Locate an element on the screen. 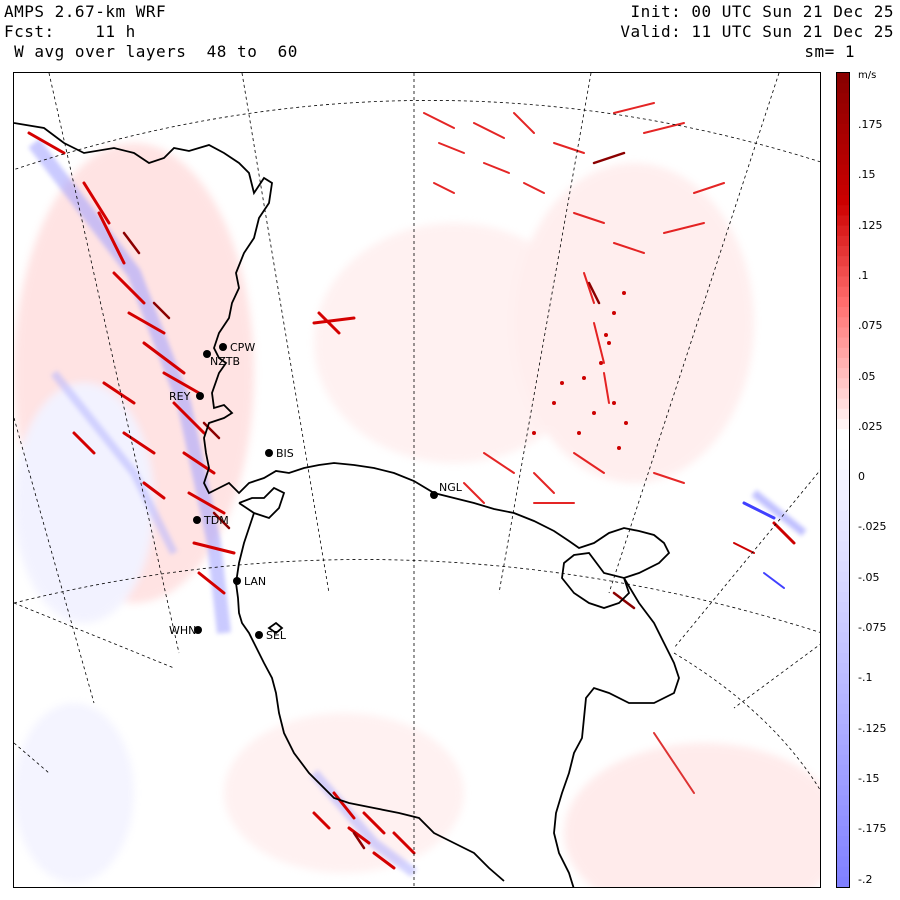 The width and height of the screenshot is (900, 900). colorbar-tick-label: 0 is located at coordinates (861, 477).